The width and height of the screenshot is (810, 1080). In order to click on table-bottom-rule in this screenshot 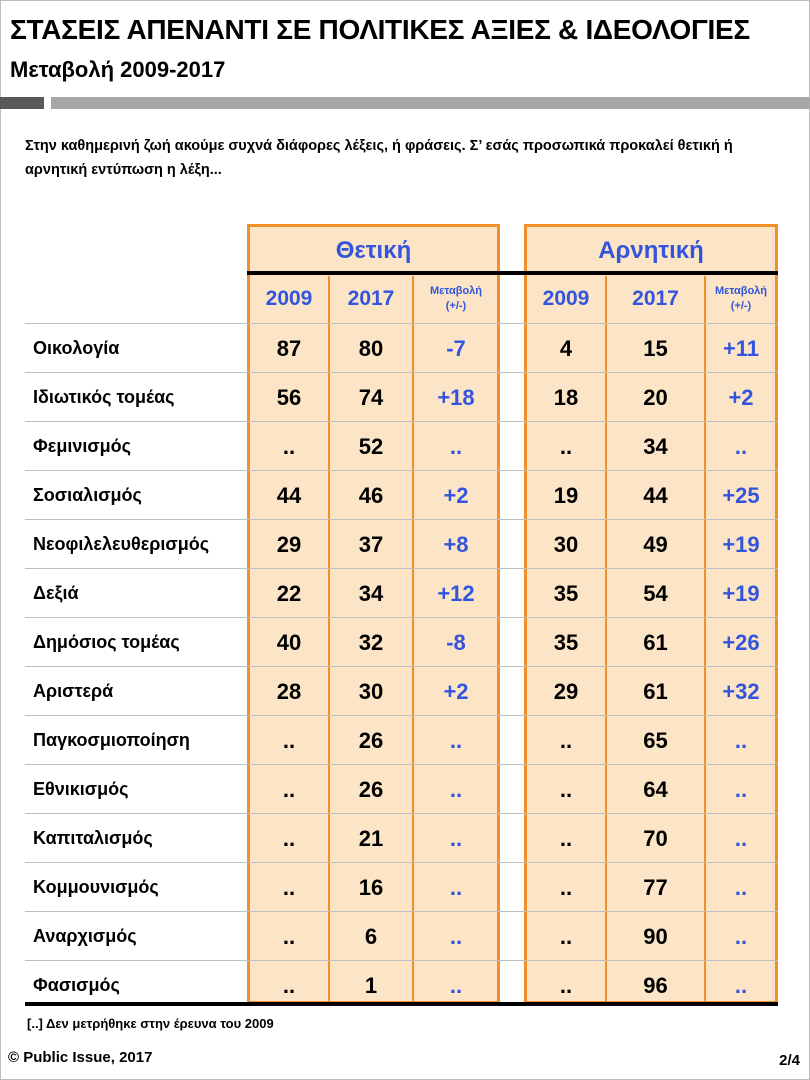, I will do `click(401, 1004)`.